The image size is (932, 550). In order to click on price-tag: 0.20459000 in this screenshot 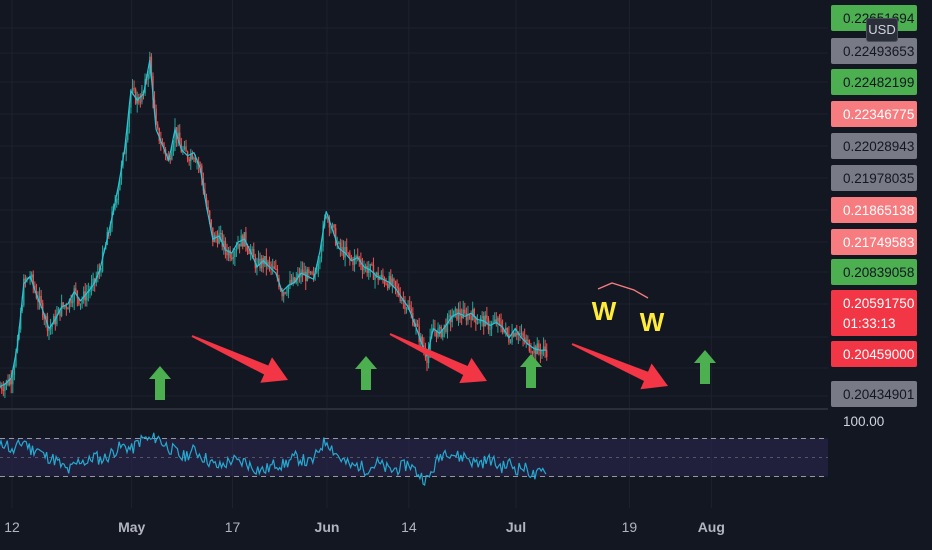, I will do `click(874, 354)`.